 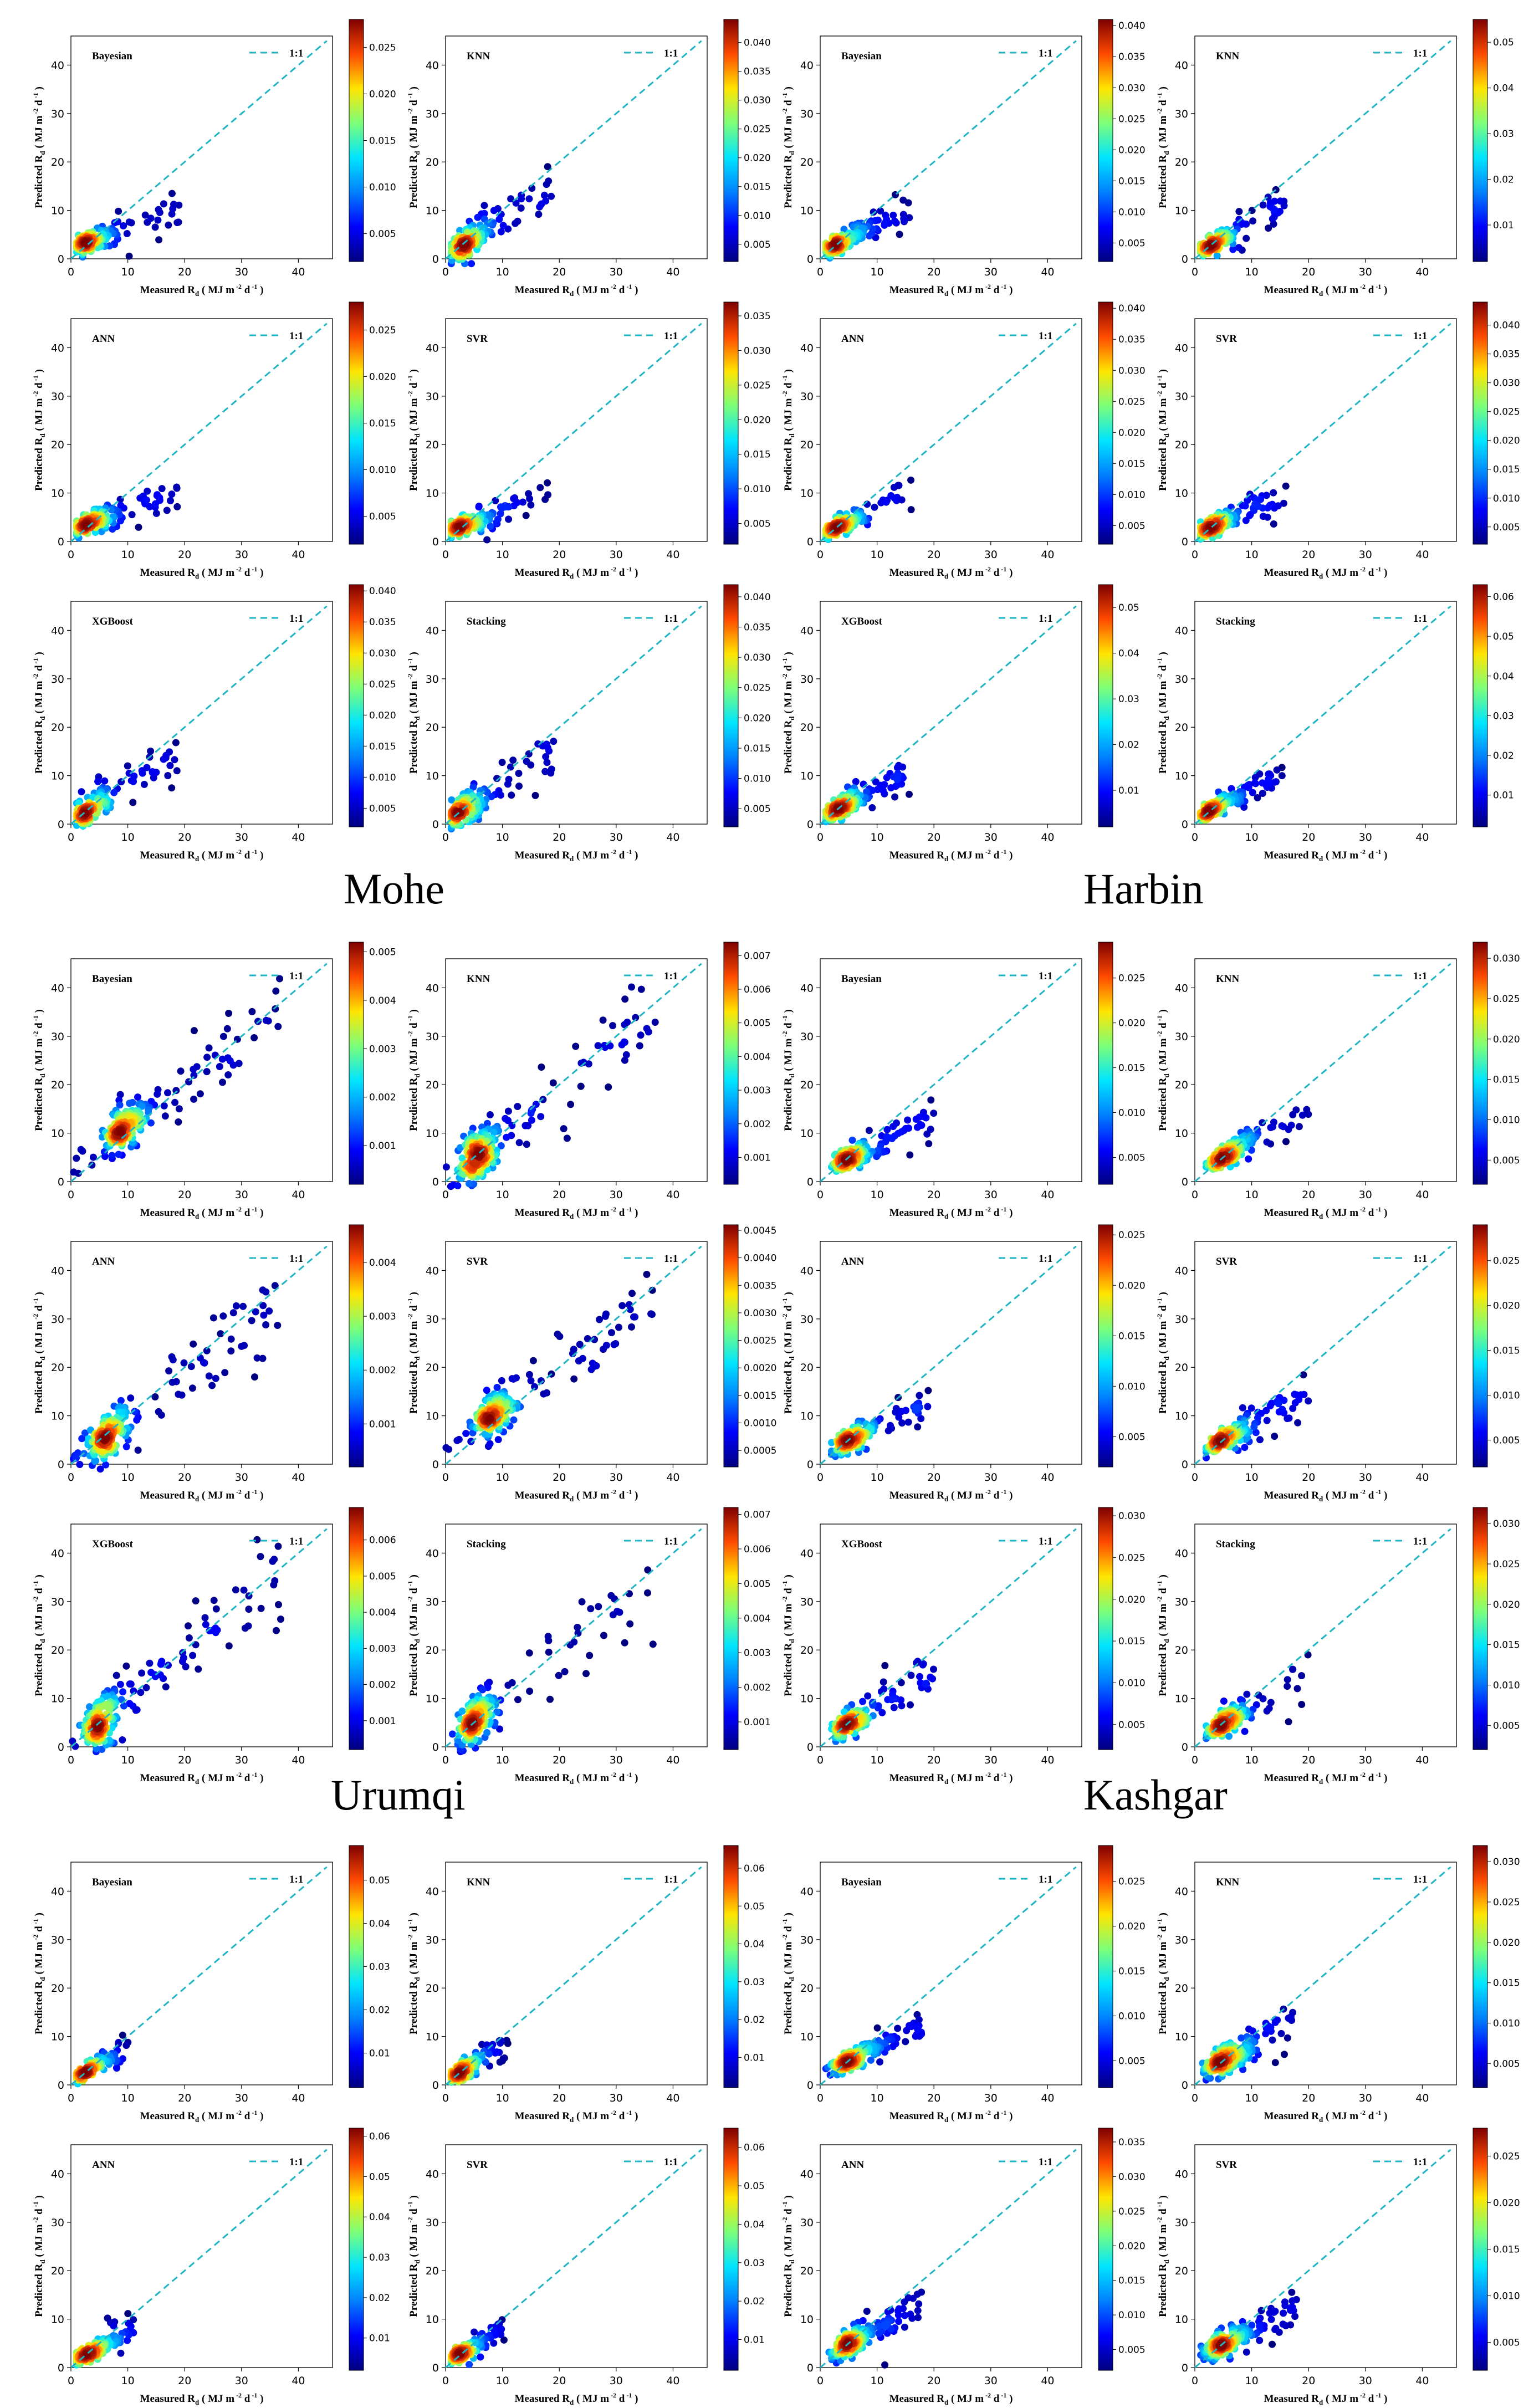 What do you see at coordinates (760, 1313) in the screenshot?
I see `colorbar-tick-label: 0.0030` at bounding box center [760, 1313].